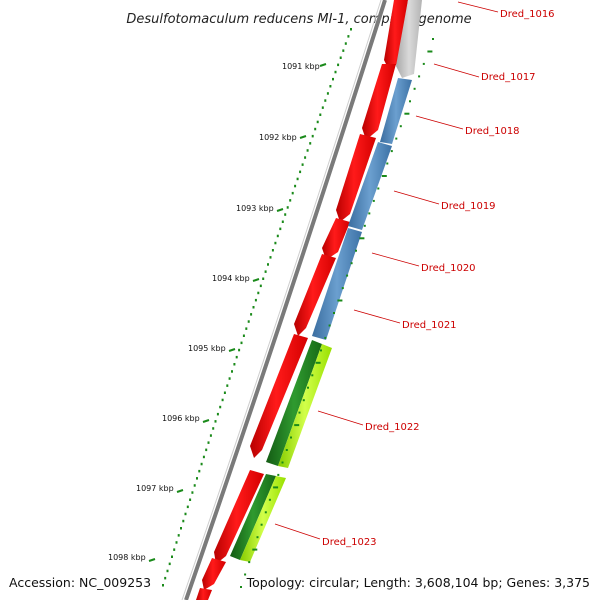  What do you see at coordinates (349, 542) in the screenshot?
I see `gene-label: Dred_1023` at bounding box center [349, 542].